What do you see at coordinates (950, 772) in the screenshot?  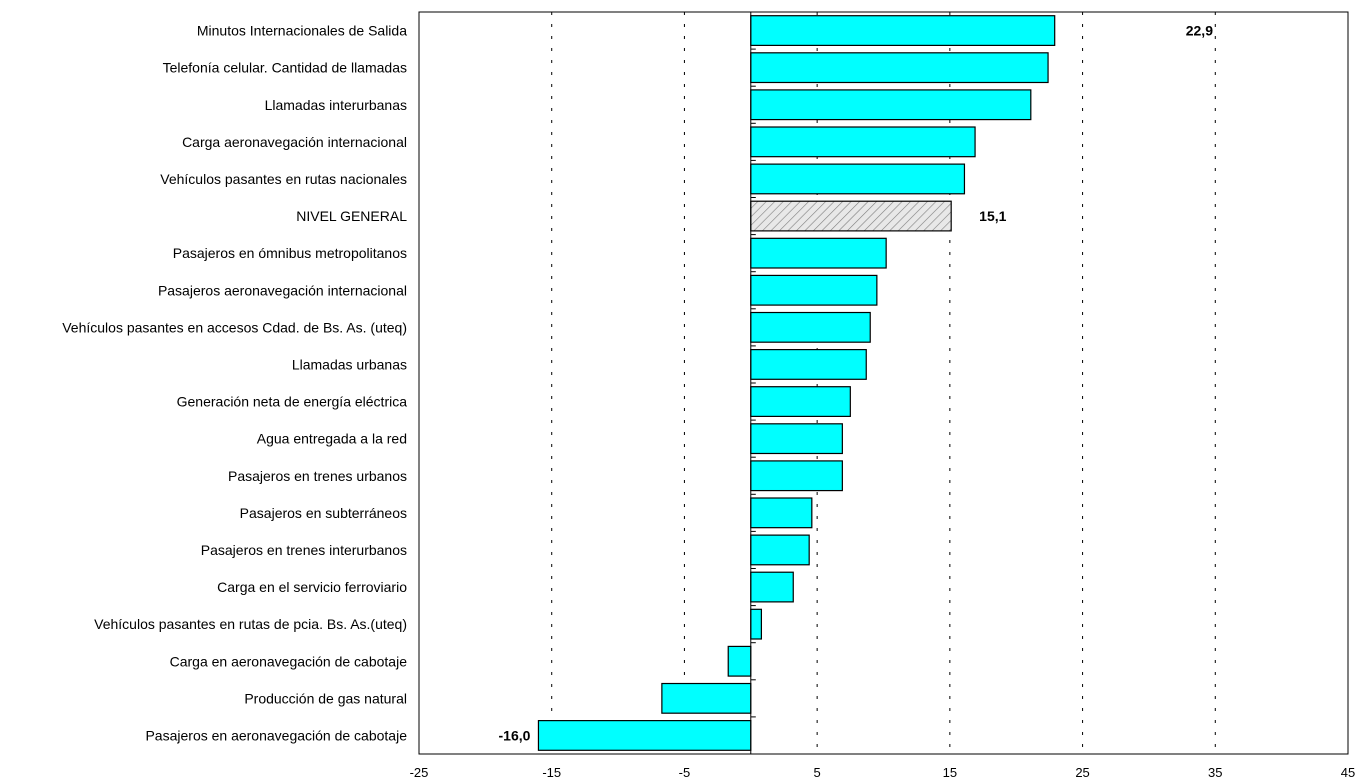 I see `x-tick-label: 15` at bounding box center [950, 772].